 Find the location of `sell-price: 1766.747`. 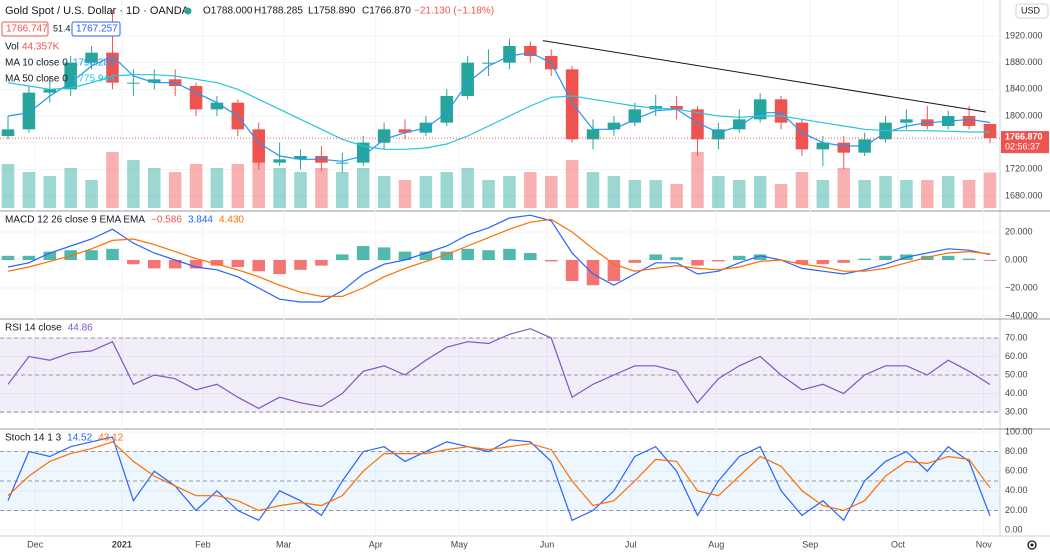

sell-price: 1766.747 is located at coordinates (27, 29).